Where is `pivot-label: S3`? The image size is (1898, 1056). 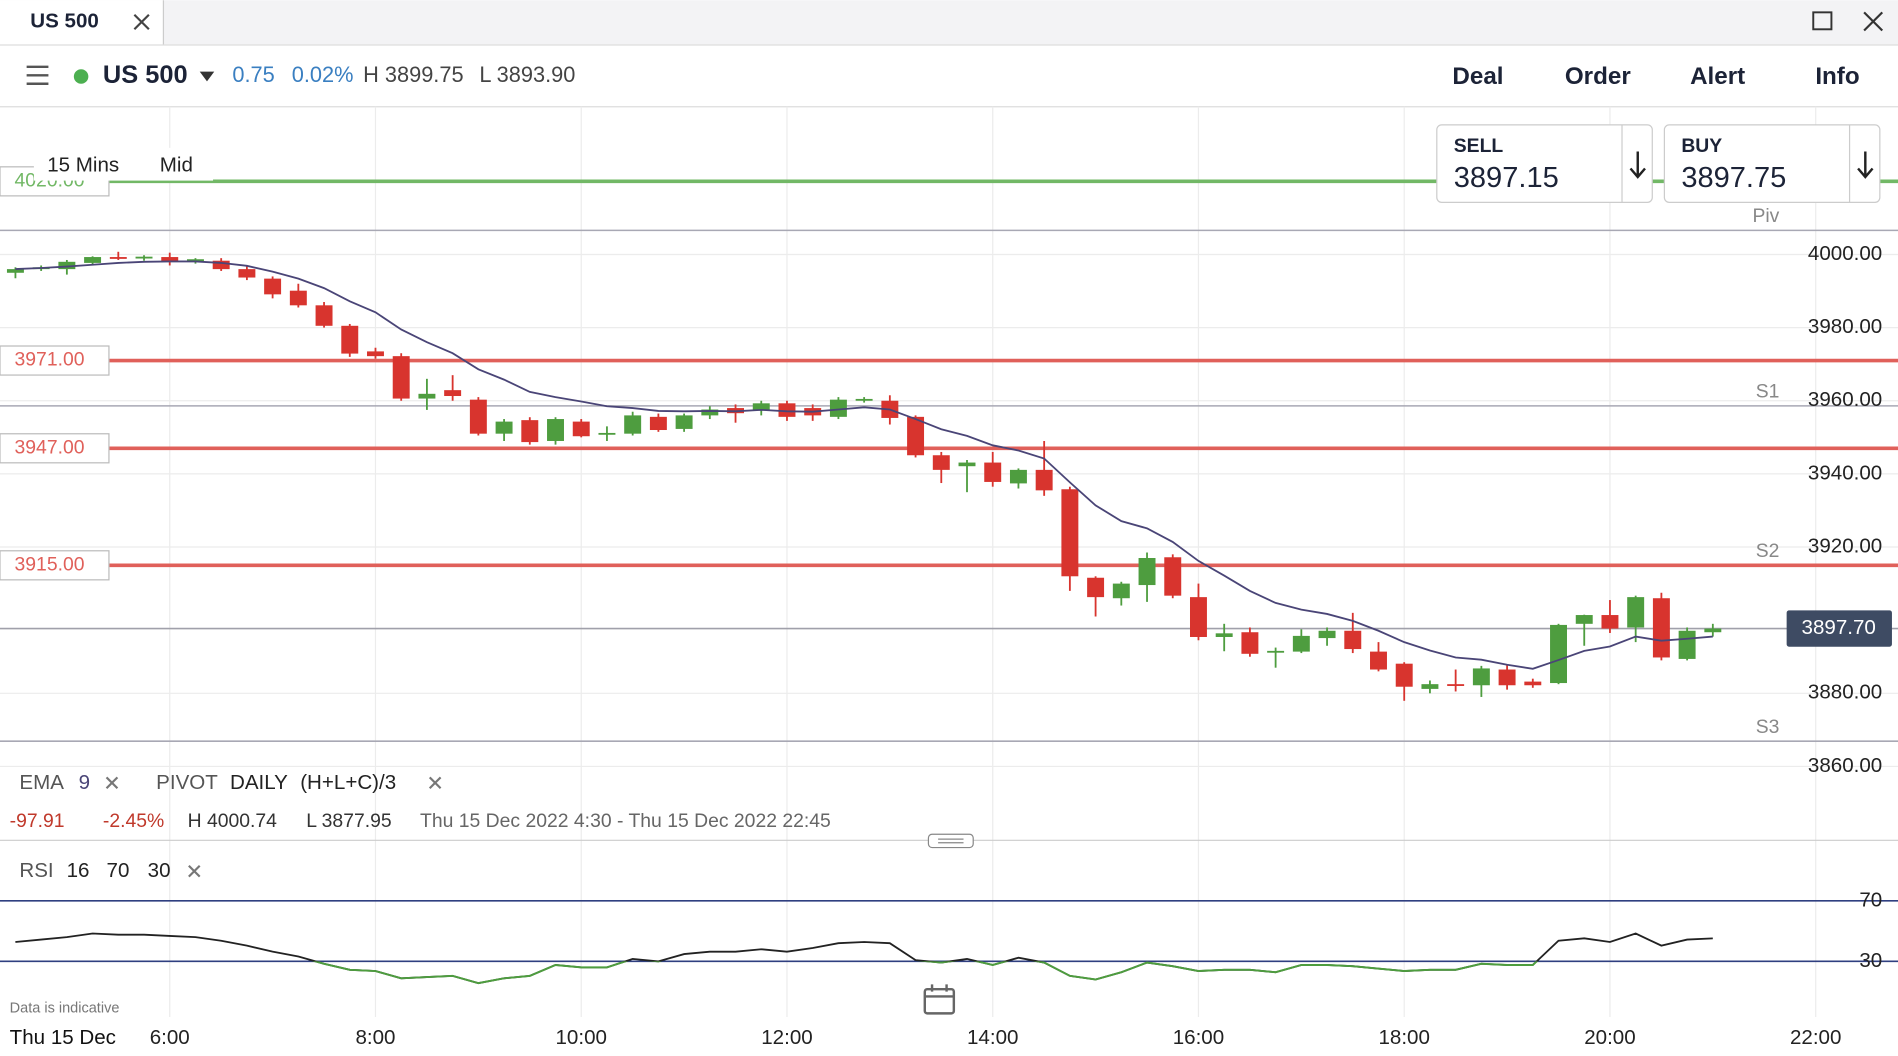 pivot-label: S3 is located at coordinates (1768, 727).